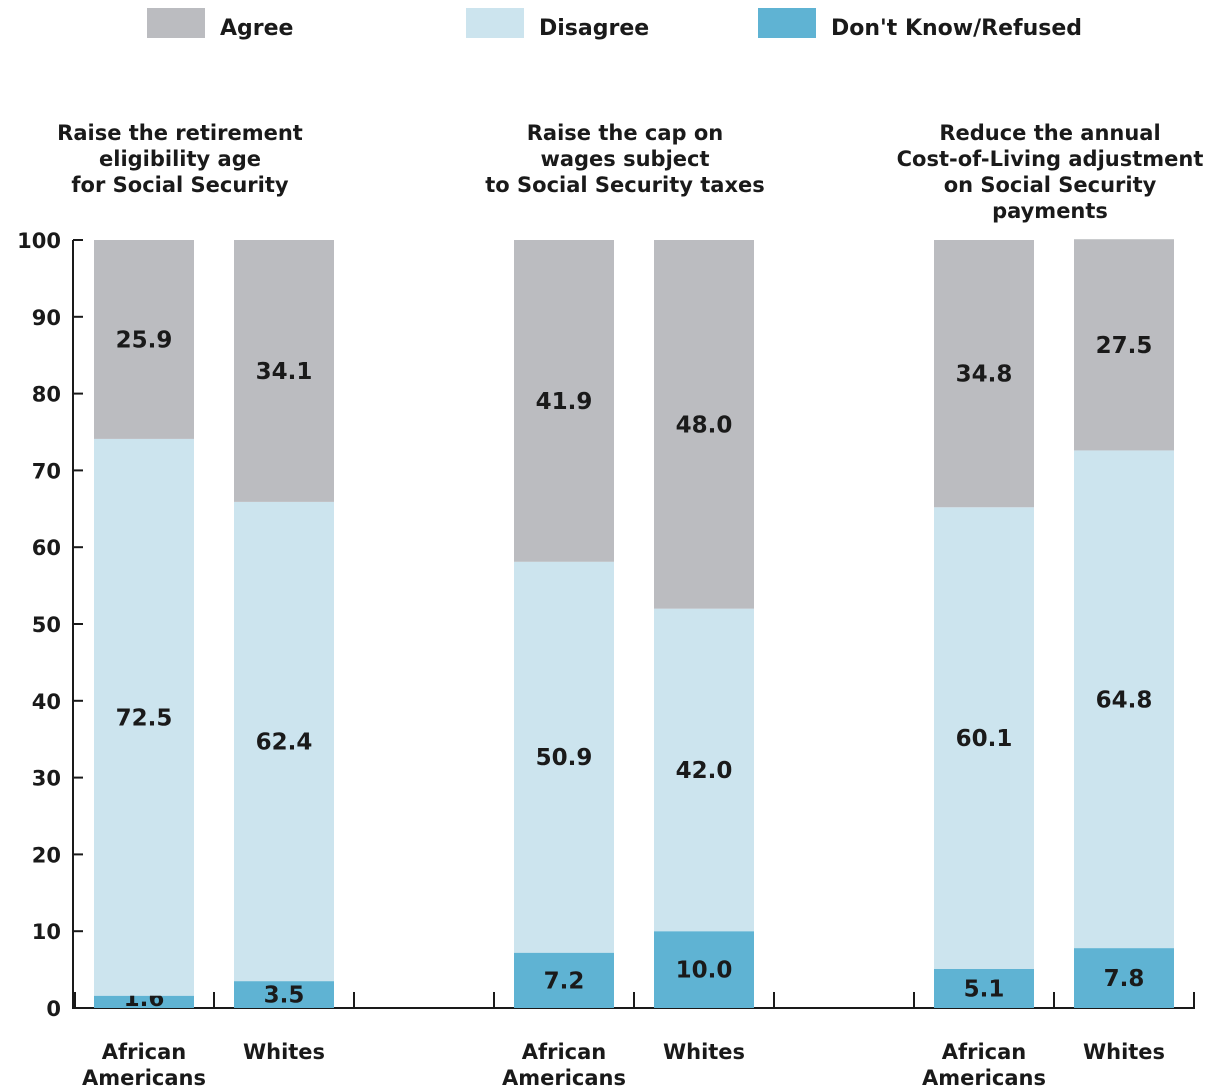  I want to click on data-label: 41.9, so click(564, 402).